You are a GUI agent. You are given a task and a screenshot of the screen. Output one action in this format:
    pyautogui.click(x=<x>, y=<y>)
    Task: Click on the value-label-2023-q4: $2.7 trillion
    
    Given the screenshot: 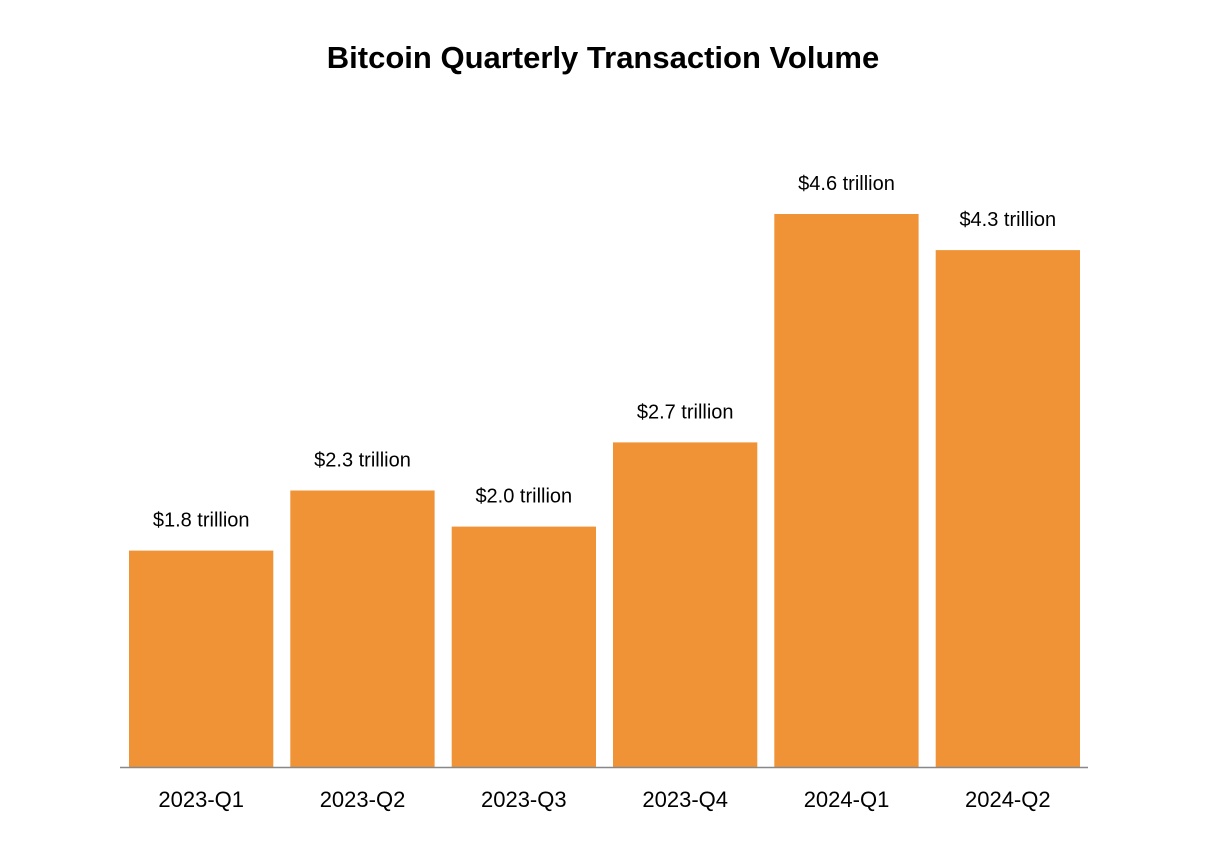 What is the action you would take?
    pyautogui.click(x=685, y=412)
    